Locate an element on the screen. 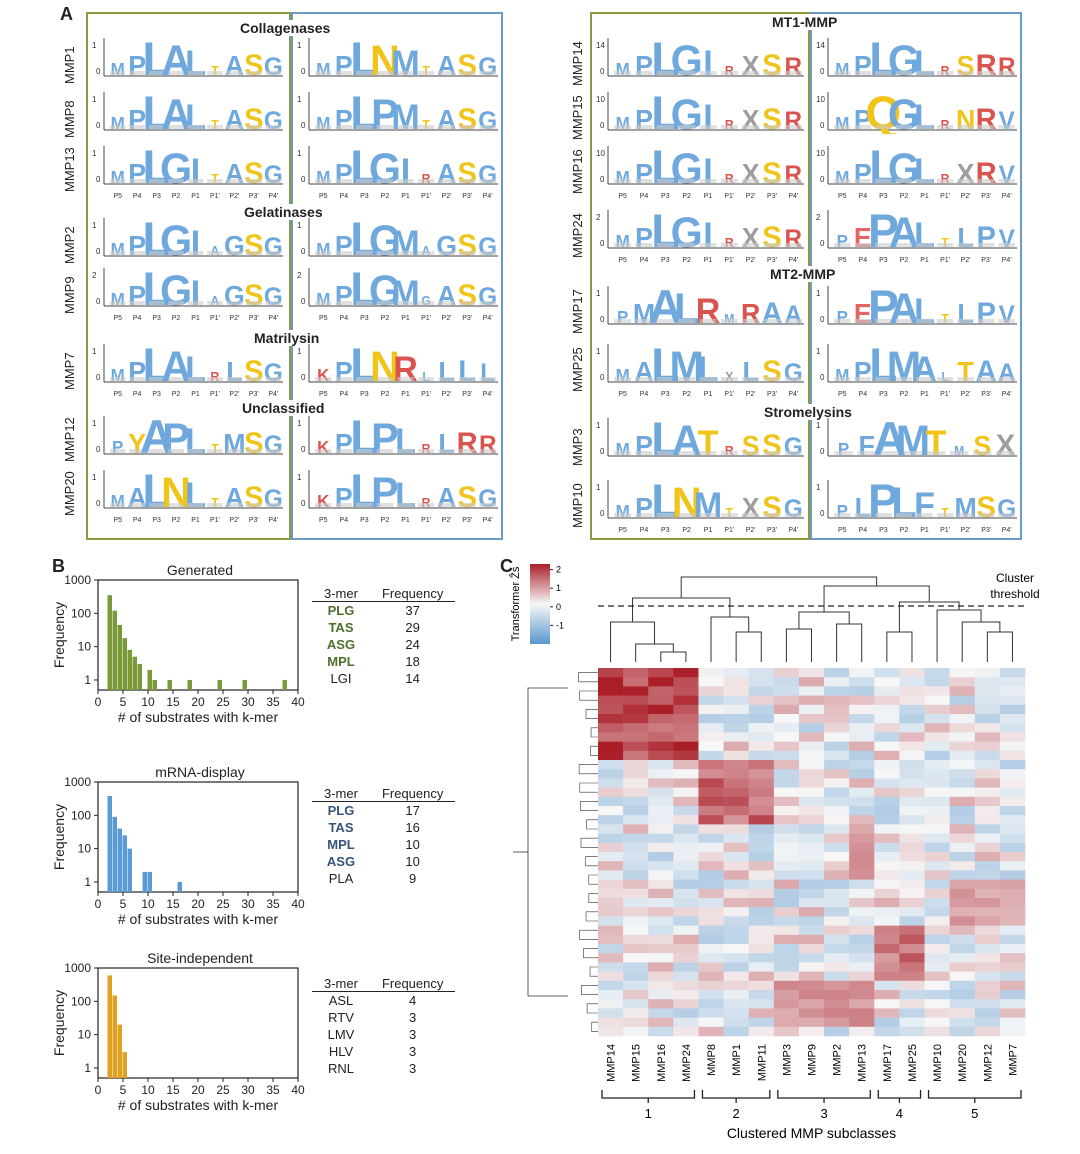  logo-residue: T is located at coordinates (945, 319).